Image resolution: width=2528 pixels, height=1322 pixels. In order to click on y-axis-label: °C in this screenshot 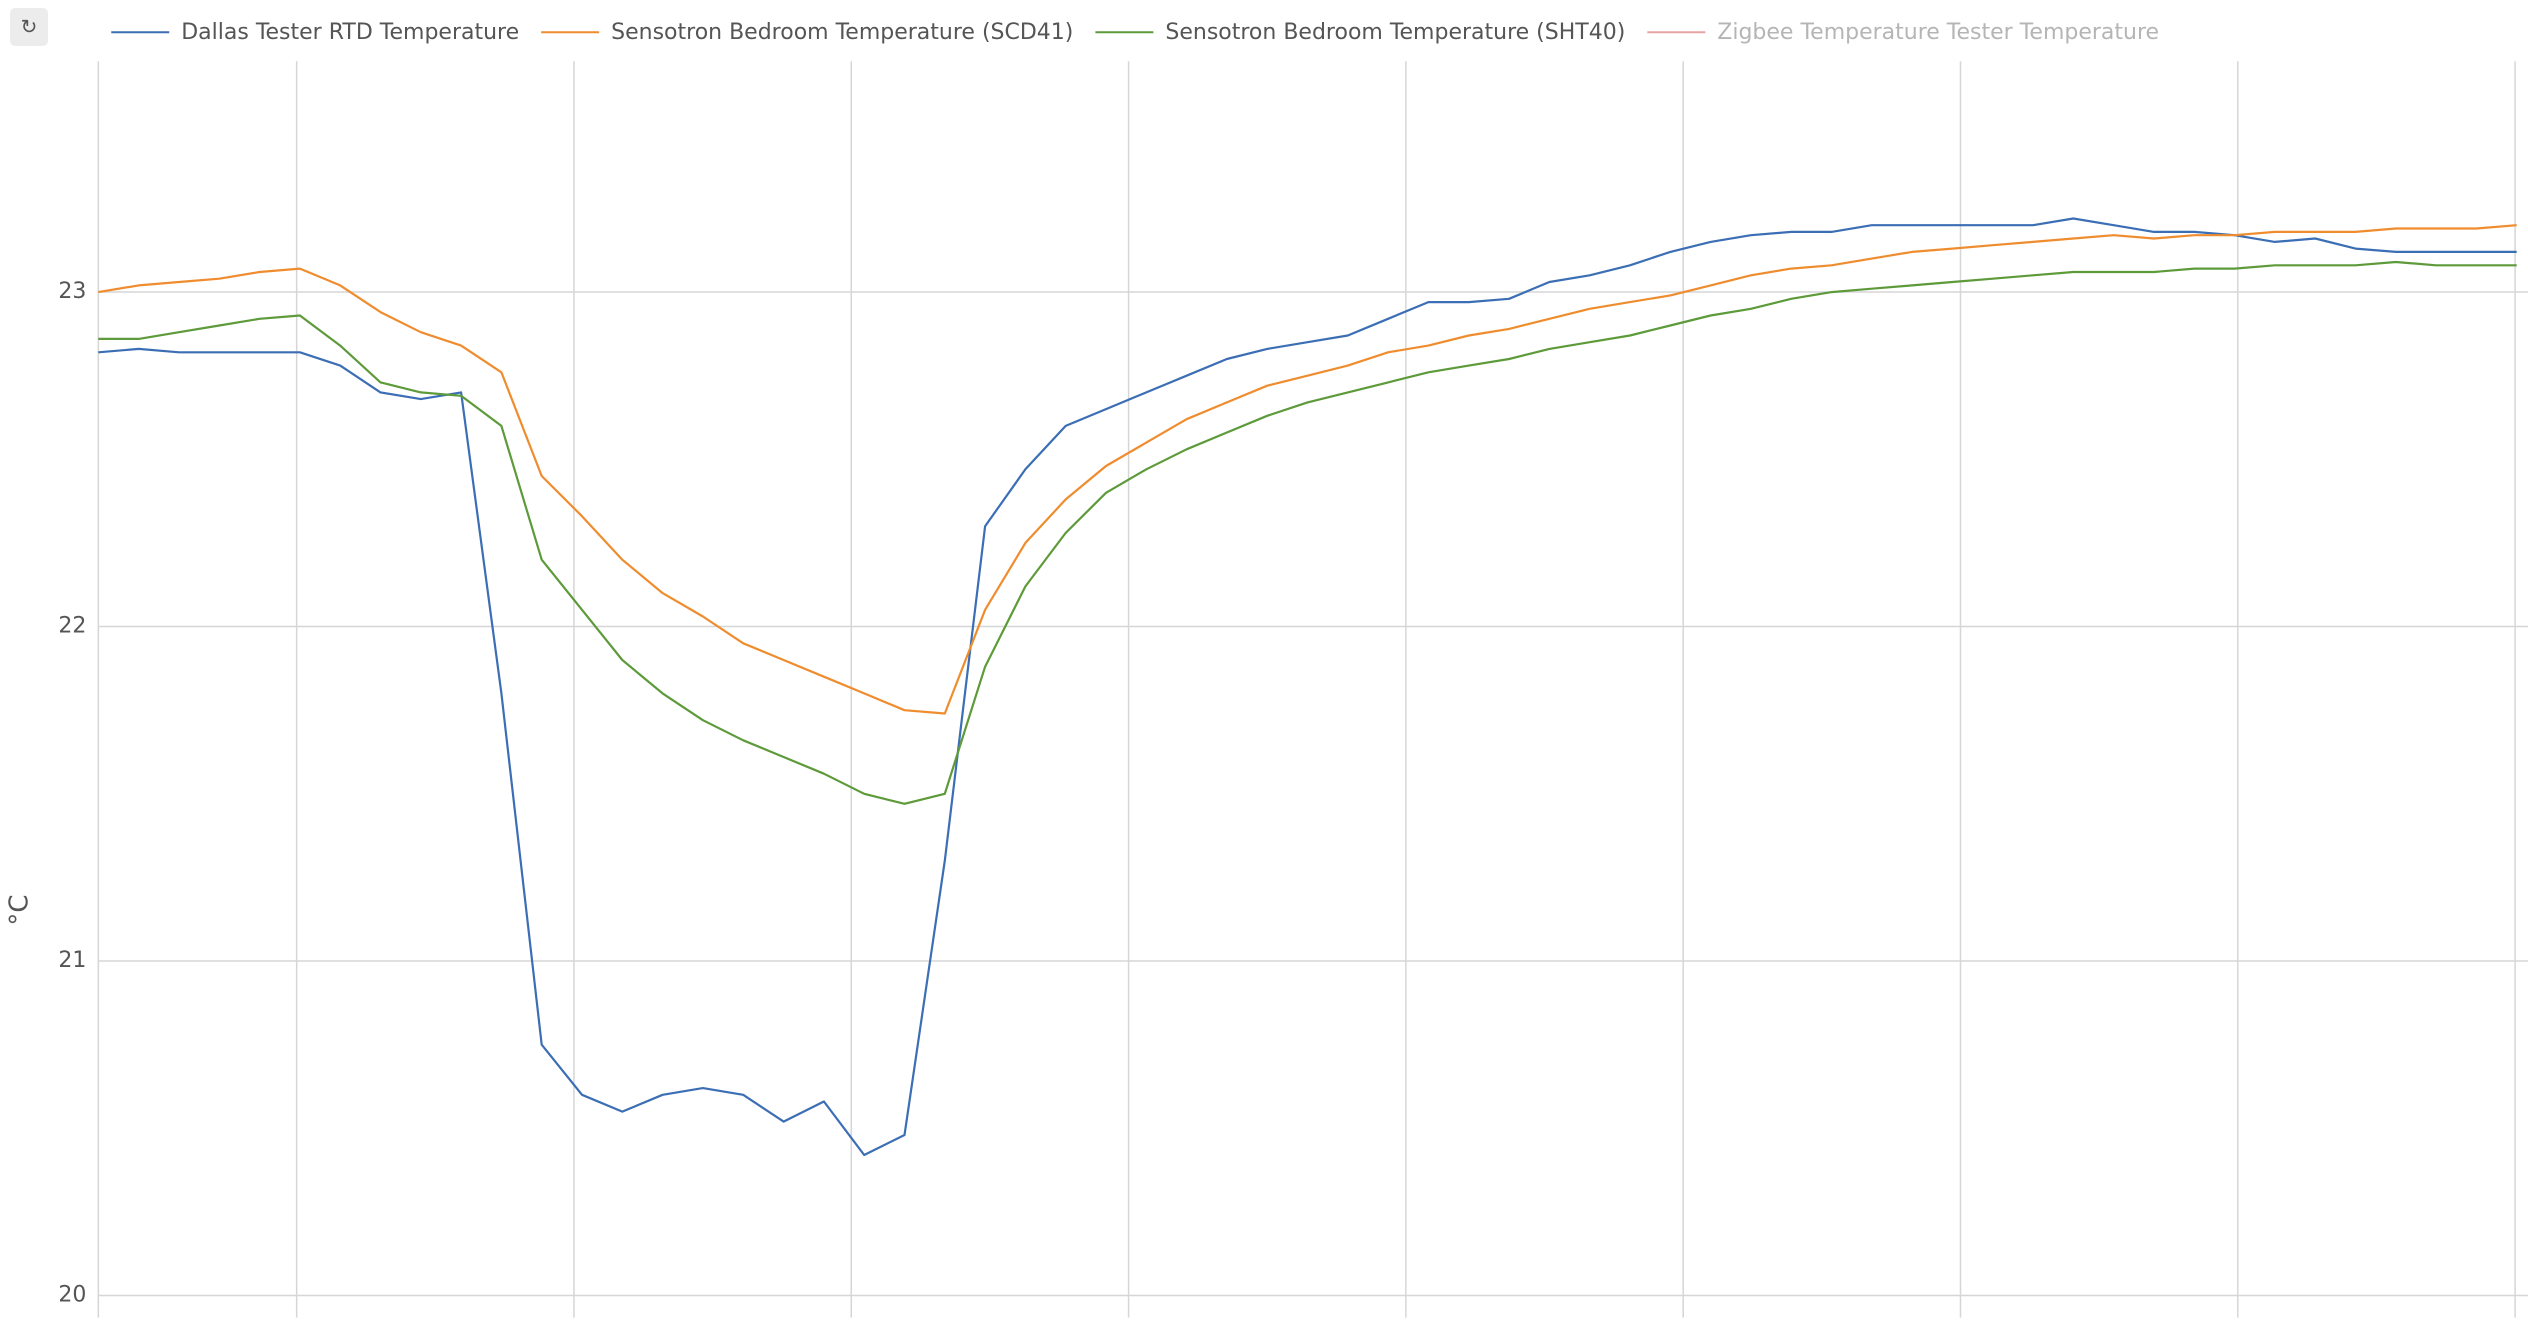, I will do `click(20, 909)`.